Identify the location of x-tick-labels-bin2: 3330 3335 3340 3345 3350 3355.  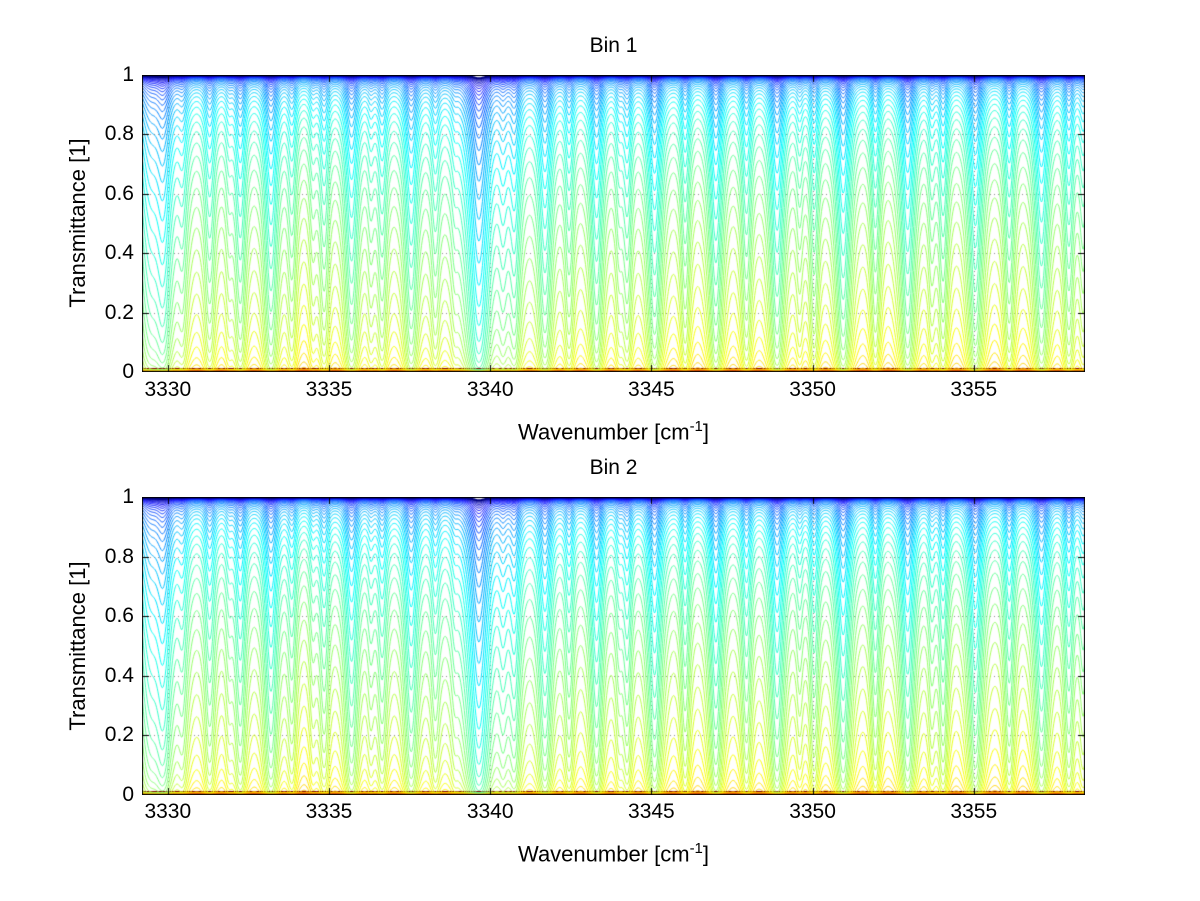
(613, 813).